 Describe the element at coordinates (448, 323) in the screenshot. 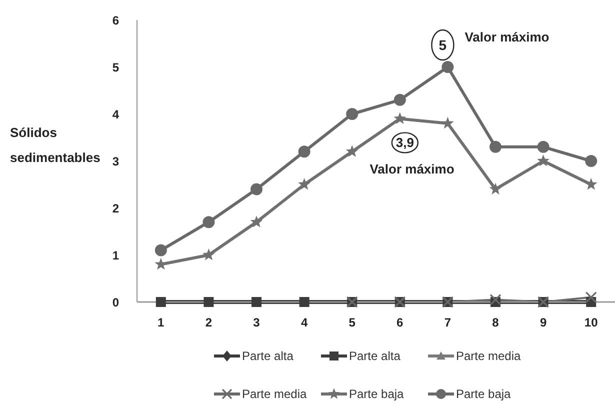

I see `x-tick-label: 7` at that location.